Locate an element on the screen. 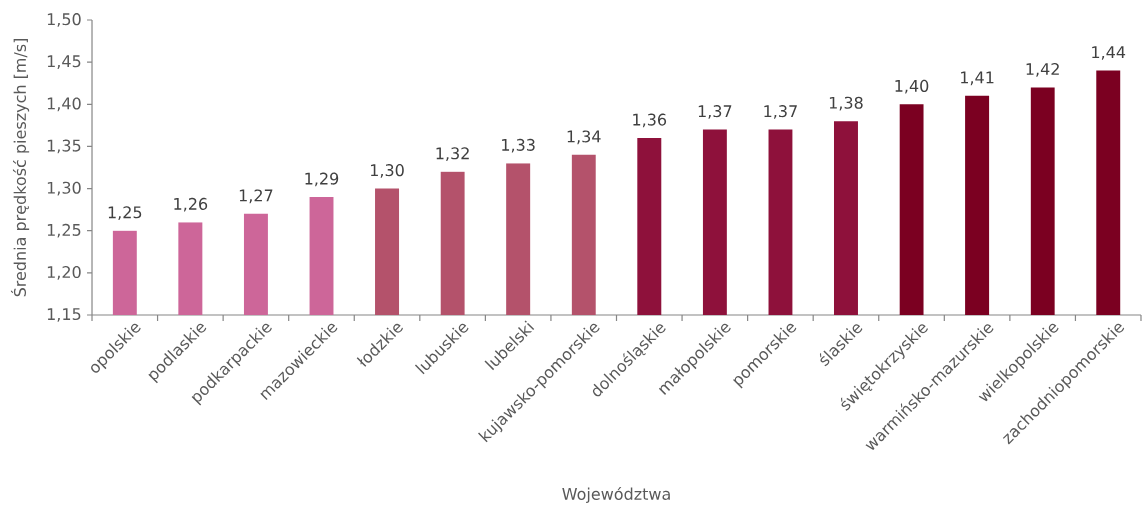 The image size is (1147, 506). data-label: 1,42 is located at coordinates (1042, 69).